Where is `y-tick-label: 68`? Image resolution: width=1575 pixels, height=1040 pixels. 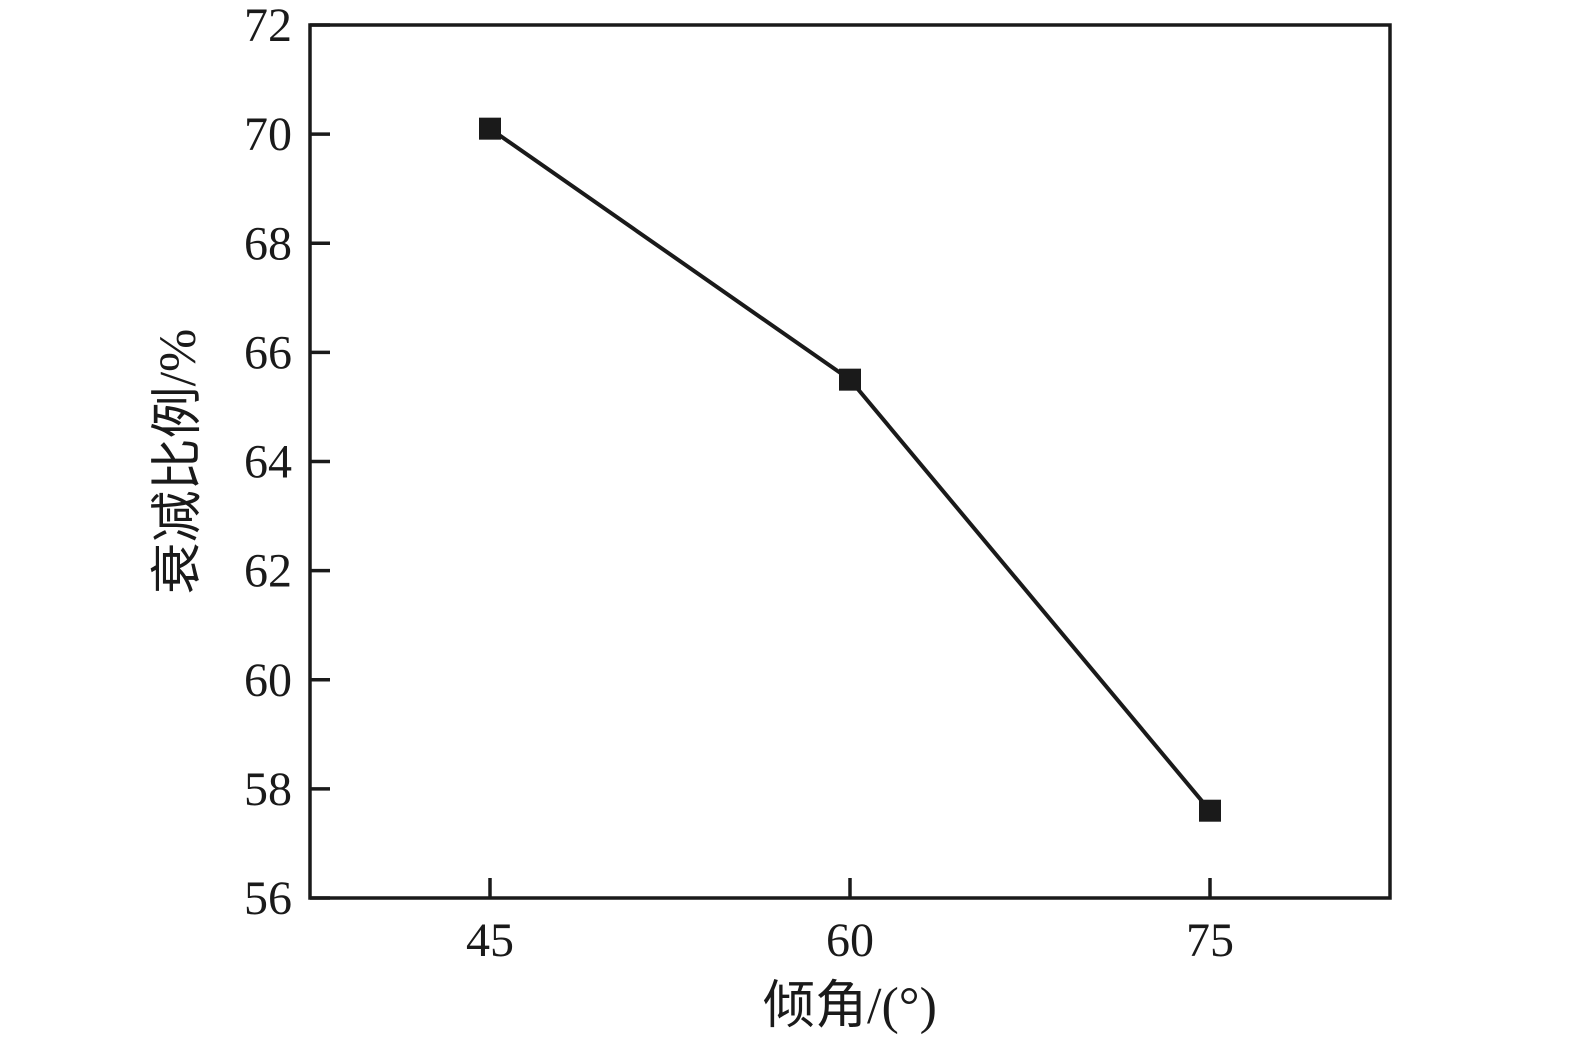
y-tick-label: 68 is located at coordinates (268, 243).